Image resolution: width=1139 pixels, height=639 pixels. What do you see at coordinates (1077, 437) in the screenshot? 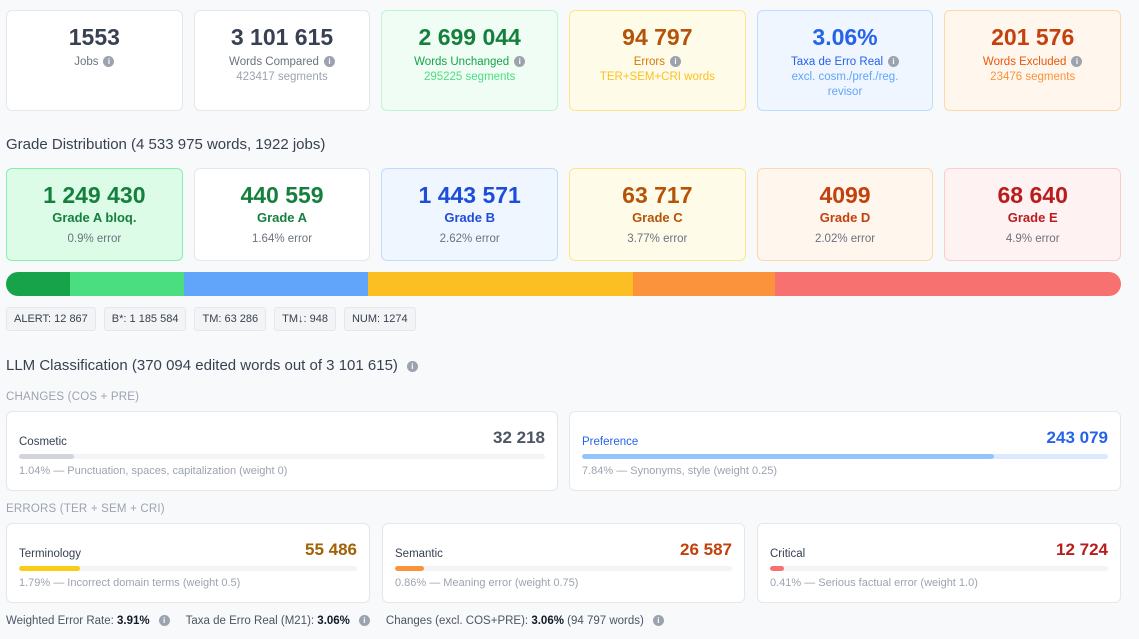
I see `llm-value: 243 079` at bounding box center [1077, 437].